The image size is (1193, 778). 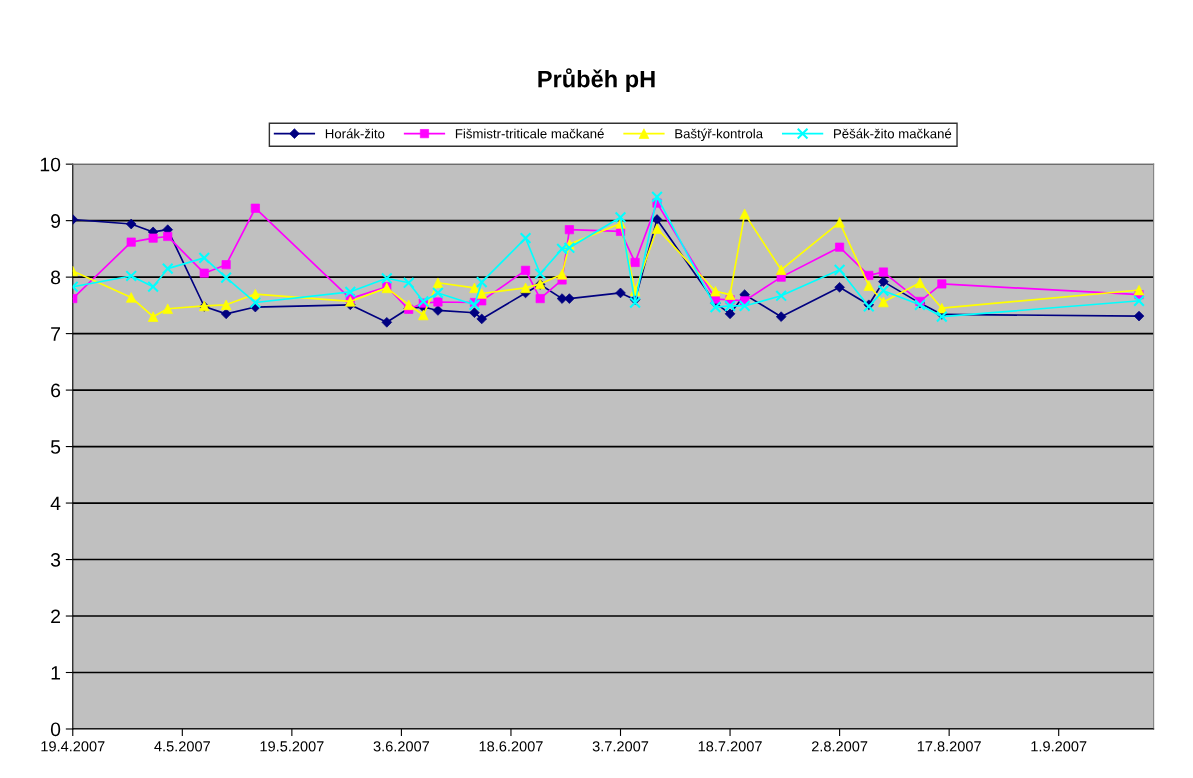 What do you see at coordinates (511, 746) in the screenshot?
I see `x-tick-label: 18.6.2007` at bounding box center [511, 746].